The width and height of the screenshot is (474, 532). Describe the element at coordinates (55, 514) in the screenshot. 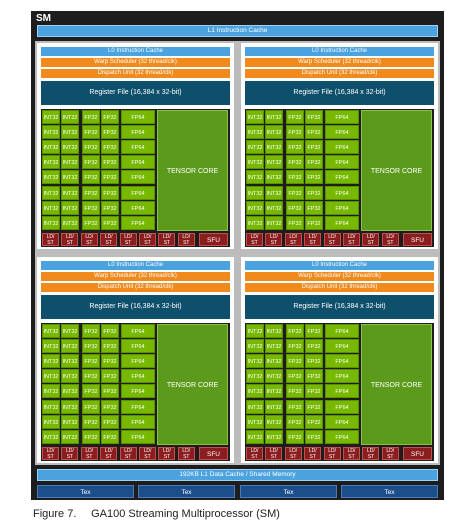

I see `figure-number: Figure 7.` at that location.